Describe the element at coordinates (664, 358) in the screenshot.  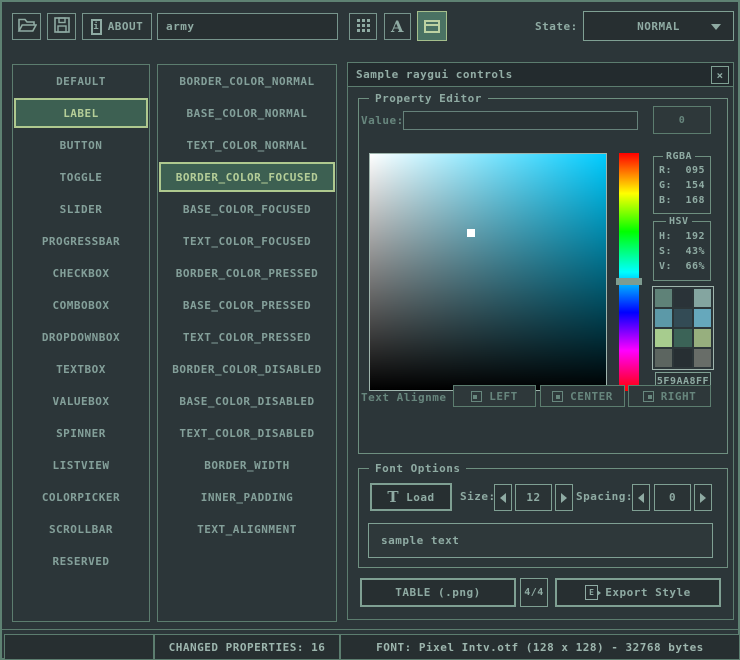
I see `swatch-border-disabled` at that location.